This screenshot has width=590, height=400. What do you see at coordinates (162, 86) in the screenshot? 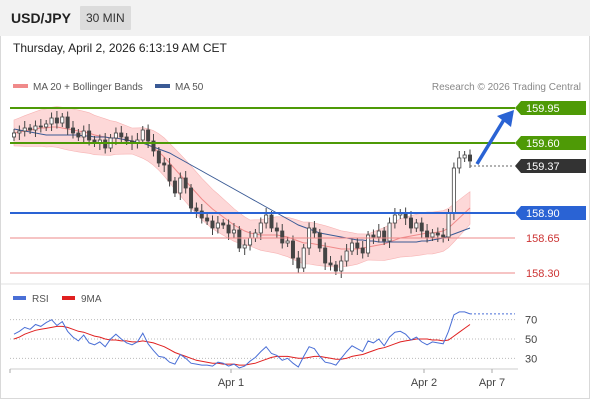
I see `ma50-legend-swatch` at bounding box center [162, 86].